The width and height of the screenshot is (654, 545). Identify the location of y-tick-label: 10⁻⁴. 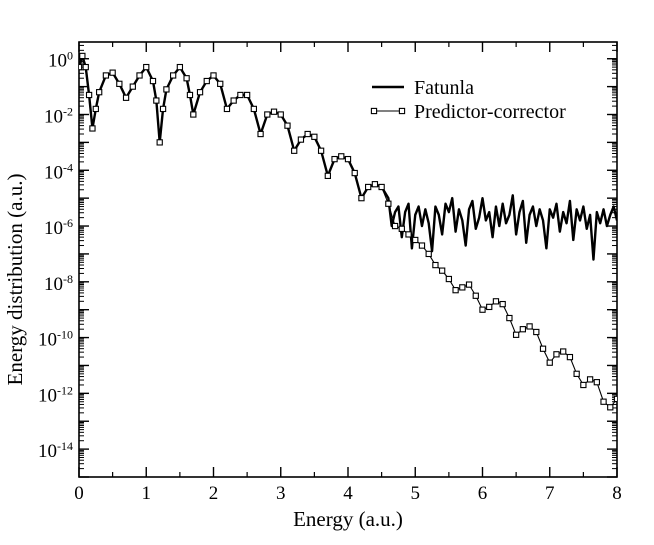
(58, 171).